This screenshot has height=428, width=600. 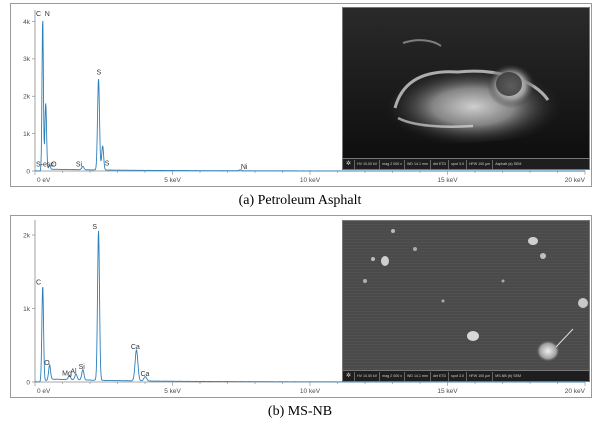 I want to click on sem-info-cell: MS-NB (b) SEM, so click(x=507, y=376).